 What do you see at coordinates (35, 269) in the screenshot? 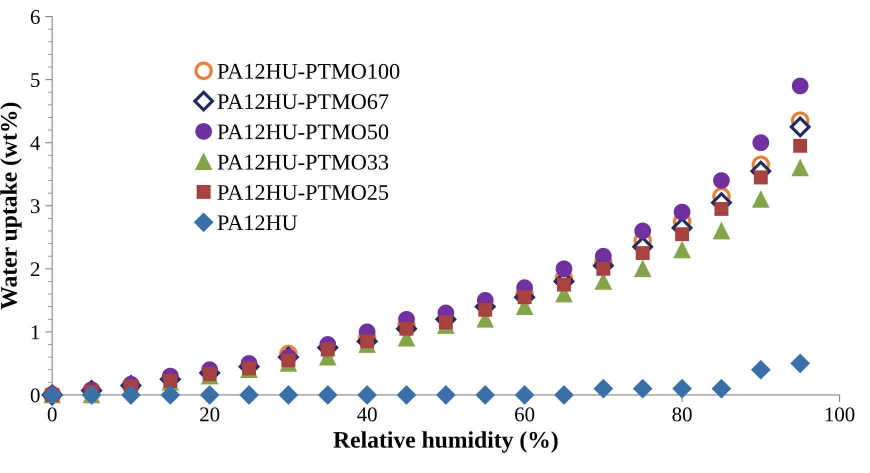
I see `y-tick-label: 2` at bounding box center [35, 269].